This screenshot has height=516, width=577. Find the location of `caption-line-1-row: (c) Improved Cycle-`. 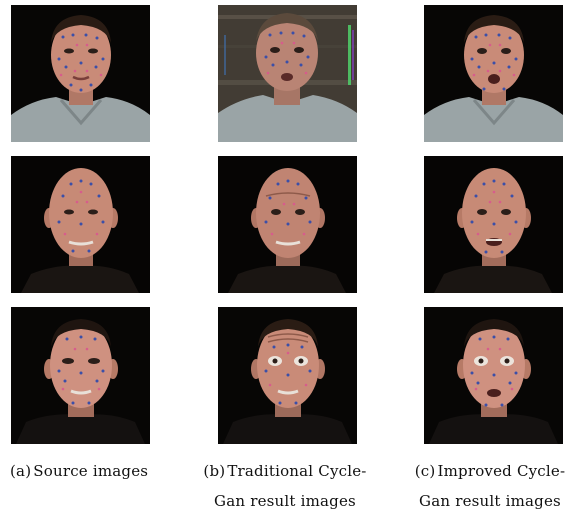

caption-line-1-row: (c) Improved Cycle- is located at coordinates (490, 471).